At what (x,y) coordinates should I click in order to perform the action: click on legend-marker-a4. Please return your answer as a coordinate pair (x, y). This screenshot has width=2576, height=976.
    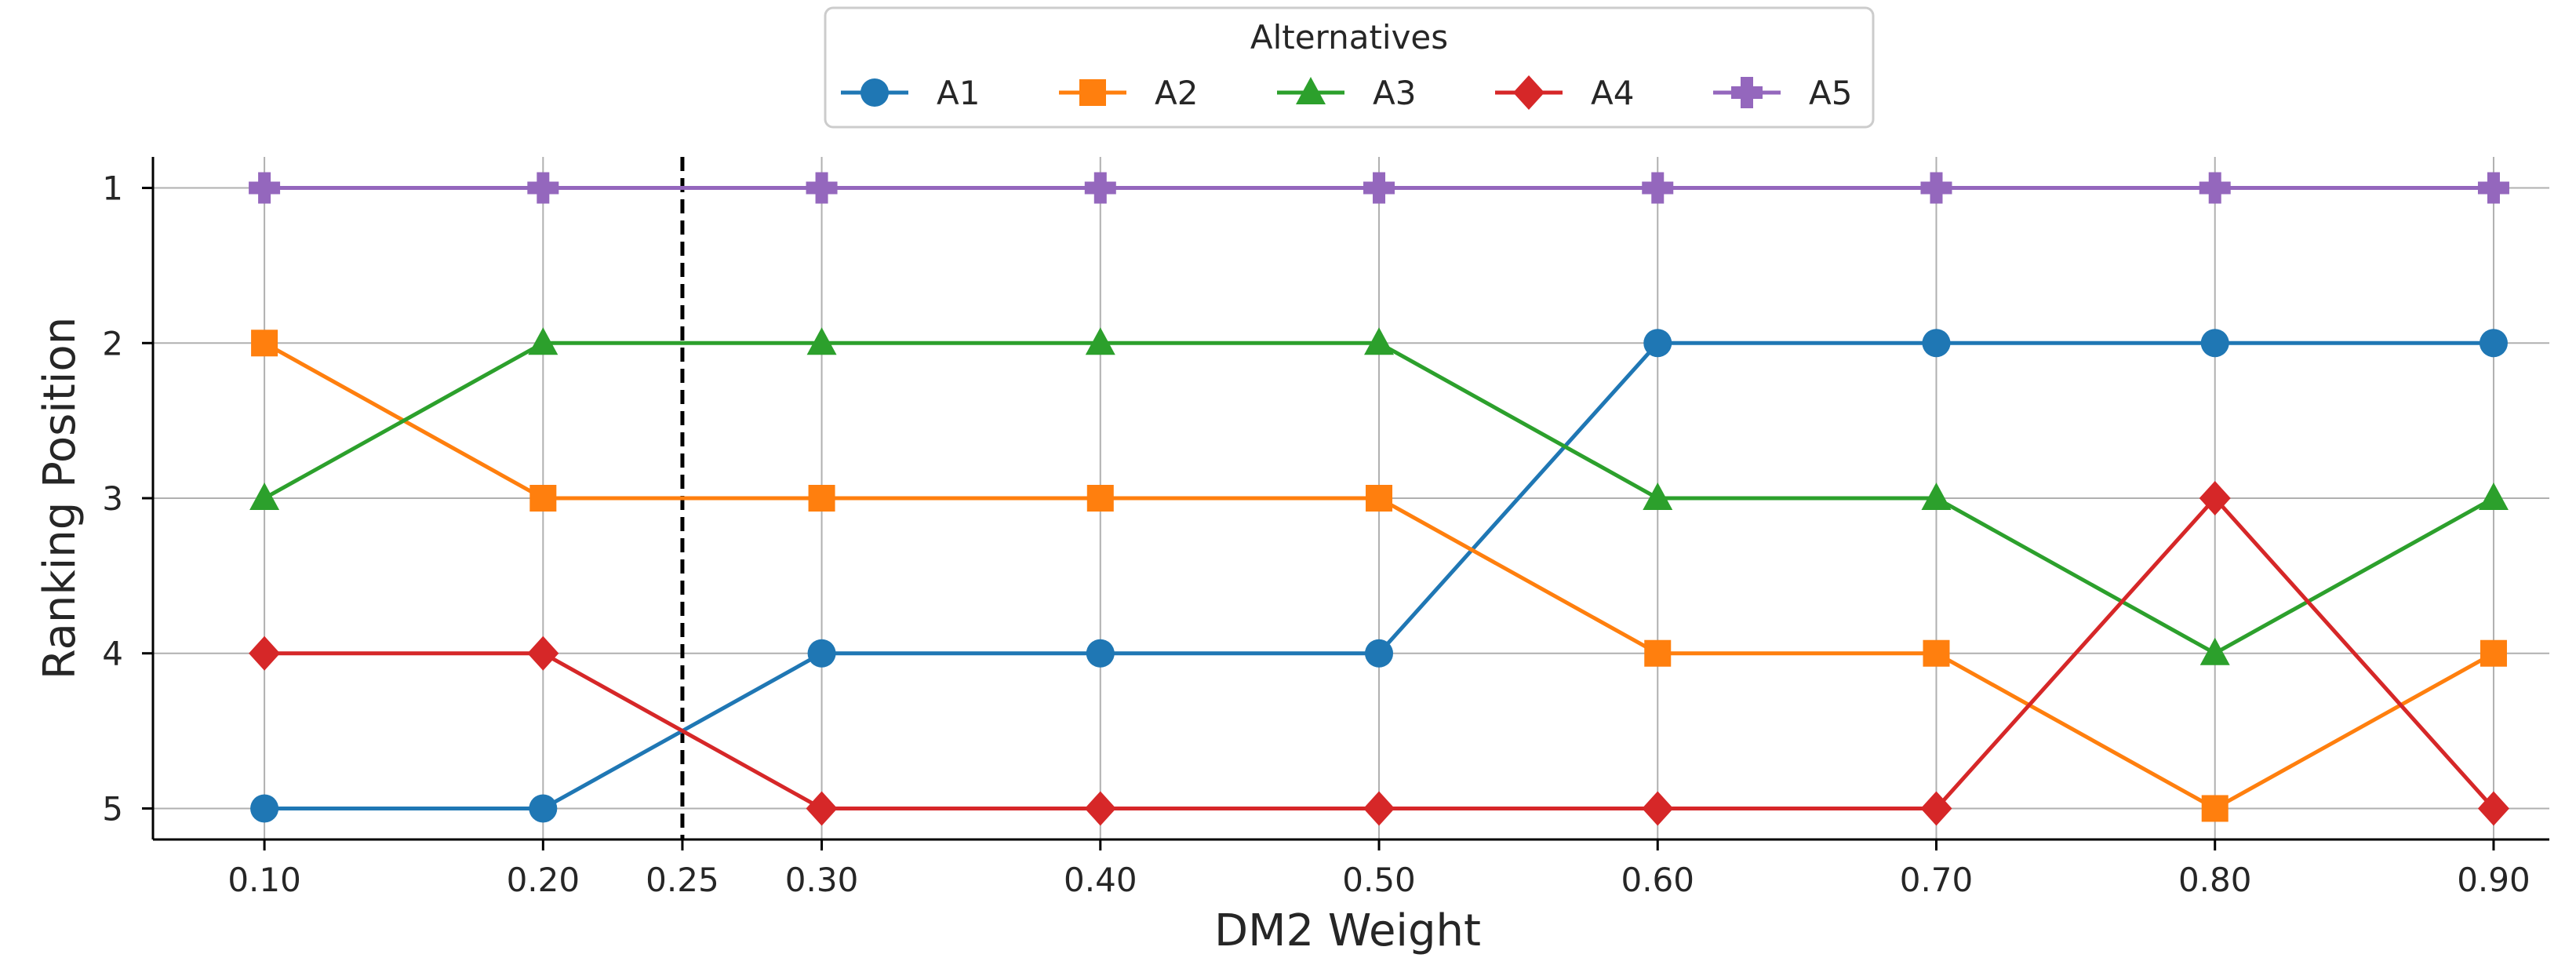
    Looking at the image, I should click on (1529, 92).